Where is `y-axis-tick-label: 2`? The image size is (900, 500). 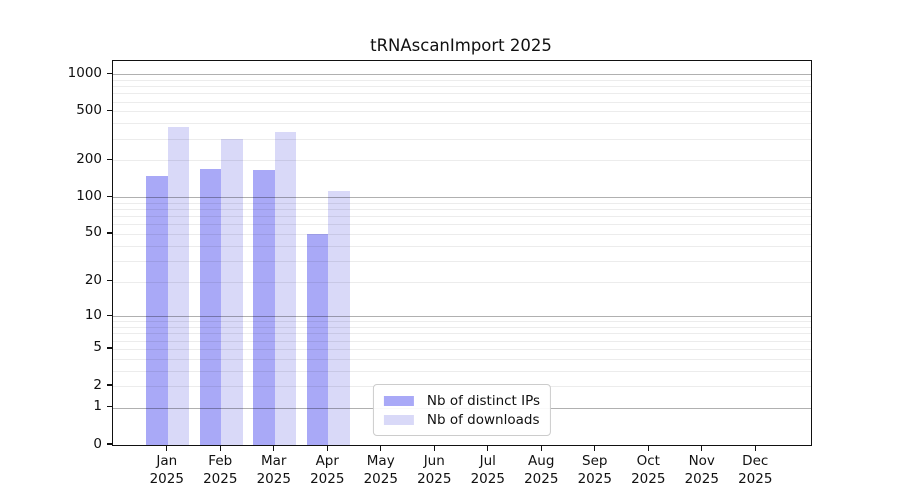
y-axis-tick-label: 2 is located at coordinates (97, 384).